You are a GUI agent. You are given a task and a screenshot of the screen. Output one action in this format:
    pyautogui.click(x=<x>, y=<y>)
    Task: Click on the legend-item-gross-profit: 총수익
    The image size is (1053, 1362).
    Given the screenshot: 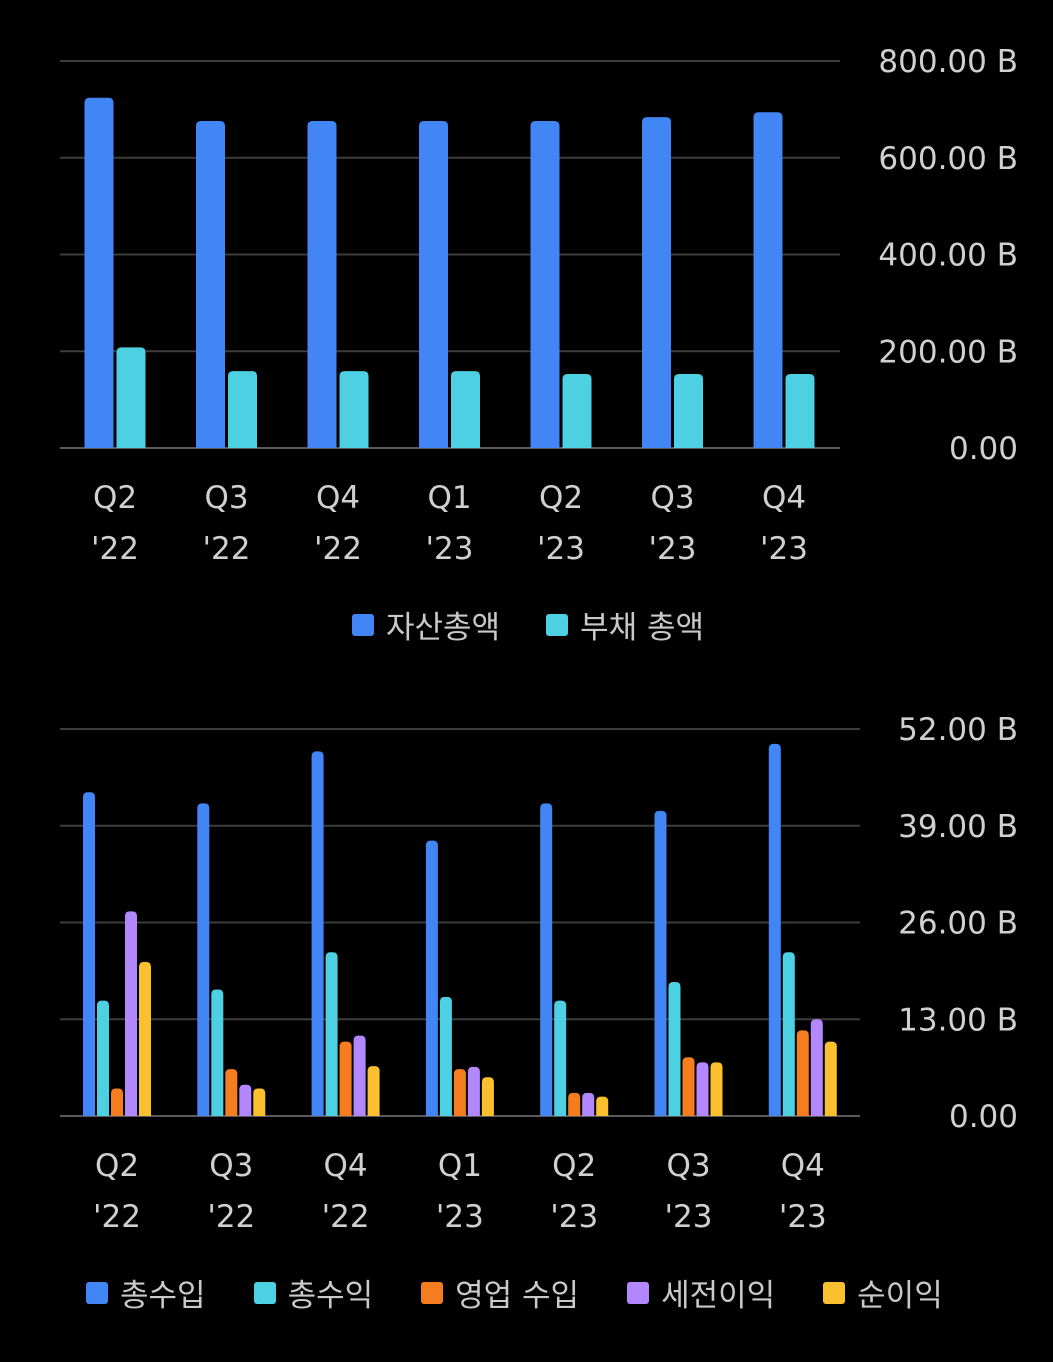 What is the action you would take?
    pyautogui.click(x=313, y=1292)
    